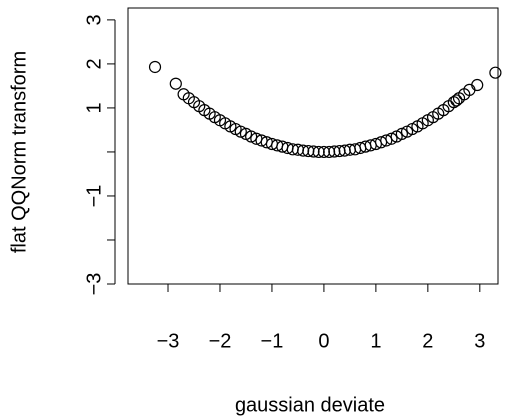 The image size is (508, 420). What do you see at coordinates (94, 63) in the screenshot?
I see `y-tick-label: 2` at bounding box center [94, 63].